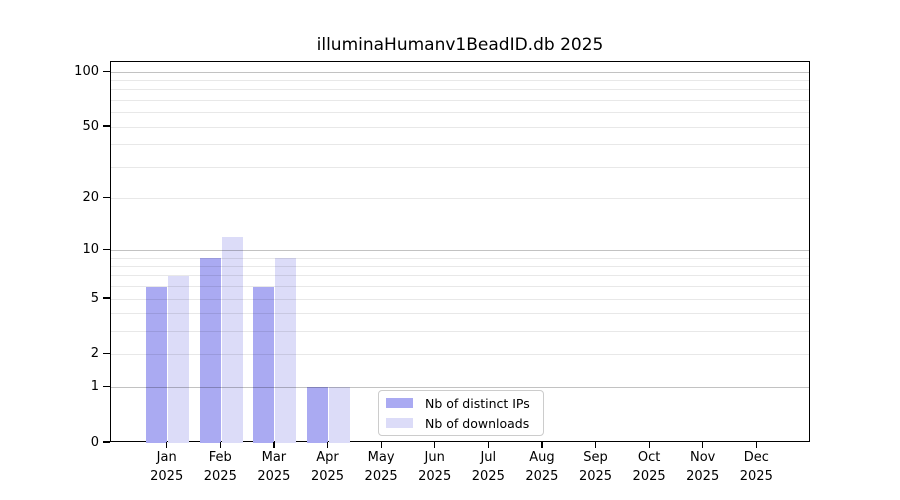 The image size is (900, 500). I want to click on x-tick-label-apr: Apr 2025, so click(328, 467).